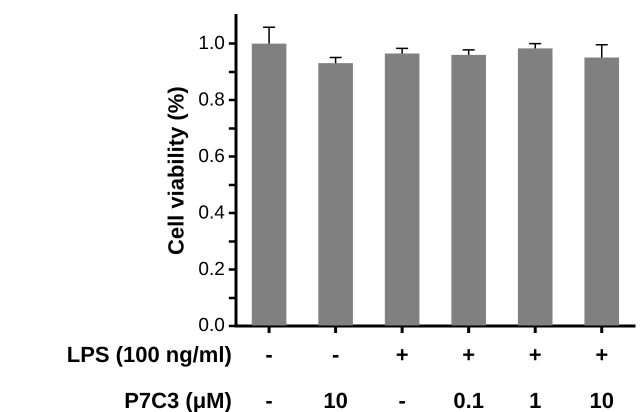 The height and width of the screenshot is (412, 643). What do you see at coordinates (335, 377) in the screenshot?
I see `x-tick-label: - 10` at bounding box center [335, 377].